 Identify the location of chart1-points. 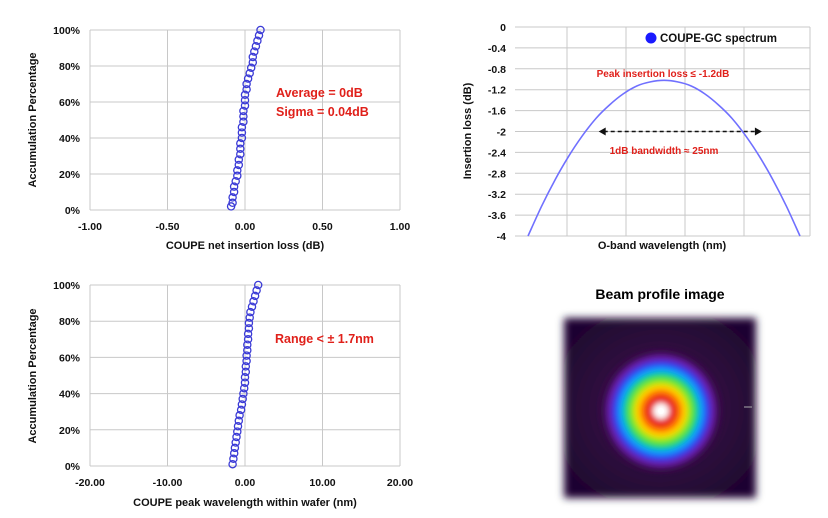
(245, 118).